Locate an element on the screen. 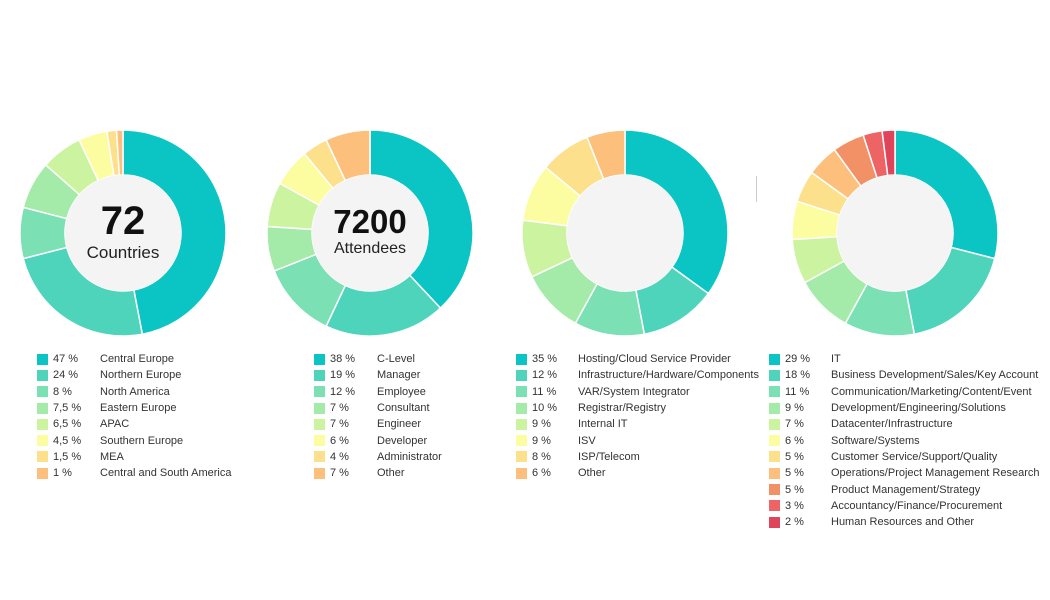 The height and width of the screenshot is (600, 1050). legend-percent: 4,5 % is located at coordinates (67, 440).